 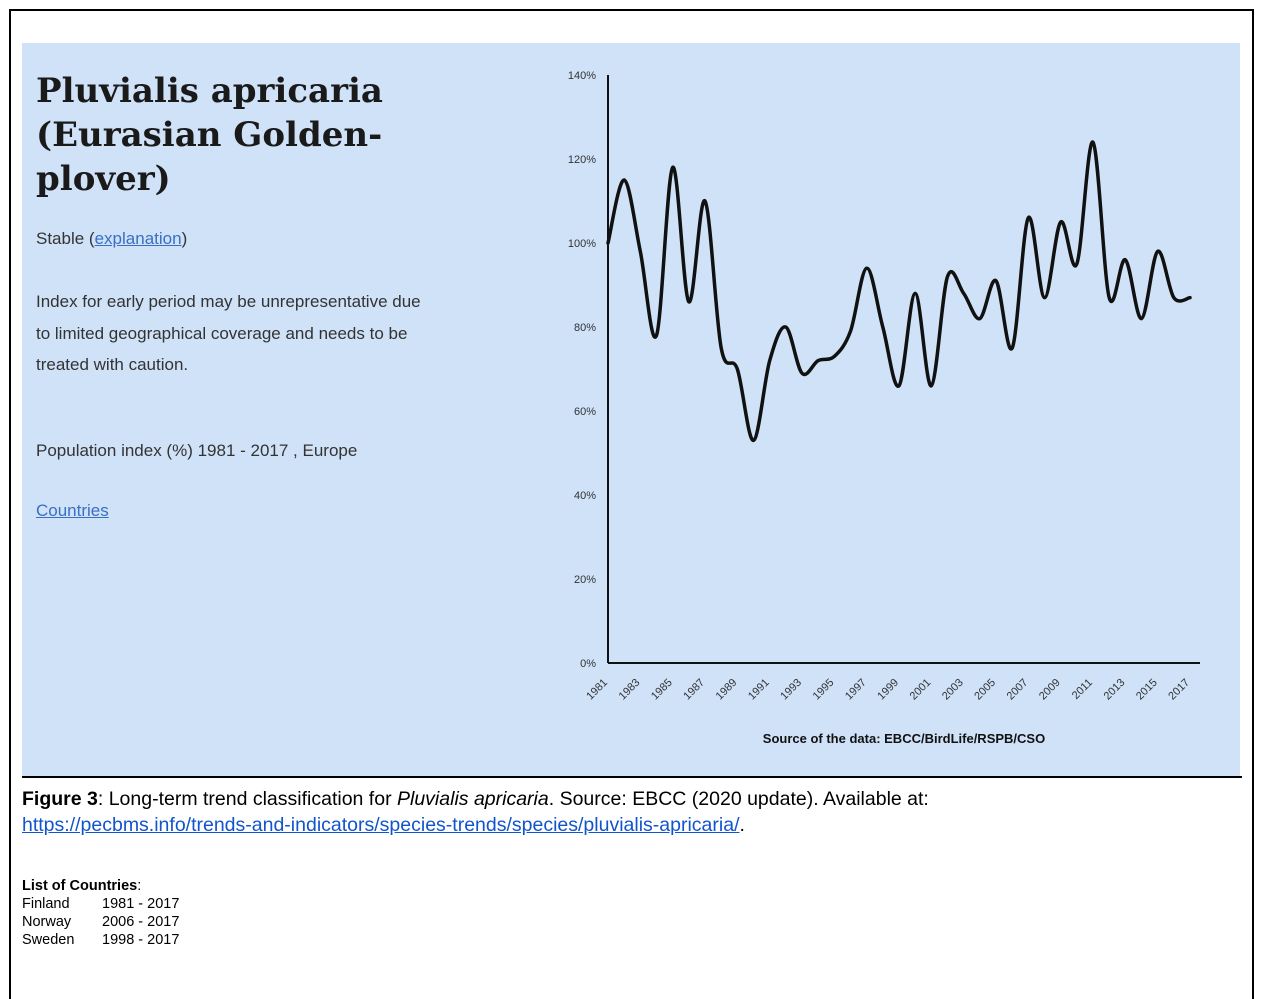 I want to click on country-years: 2006 - 2017, so click(x=140, y=922).